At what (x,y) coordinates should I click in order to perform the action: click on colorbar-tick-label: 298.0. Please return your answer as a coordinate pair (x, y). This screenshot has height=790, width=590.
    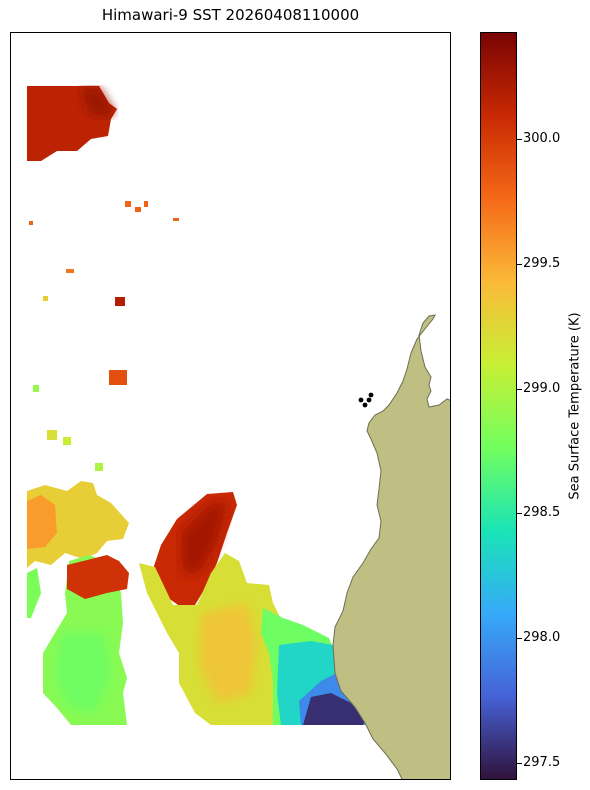
    Looking at the image, I should click on (542, 637).